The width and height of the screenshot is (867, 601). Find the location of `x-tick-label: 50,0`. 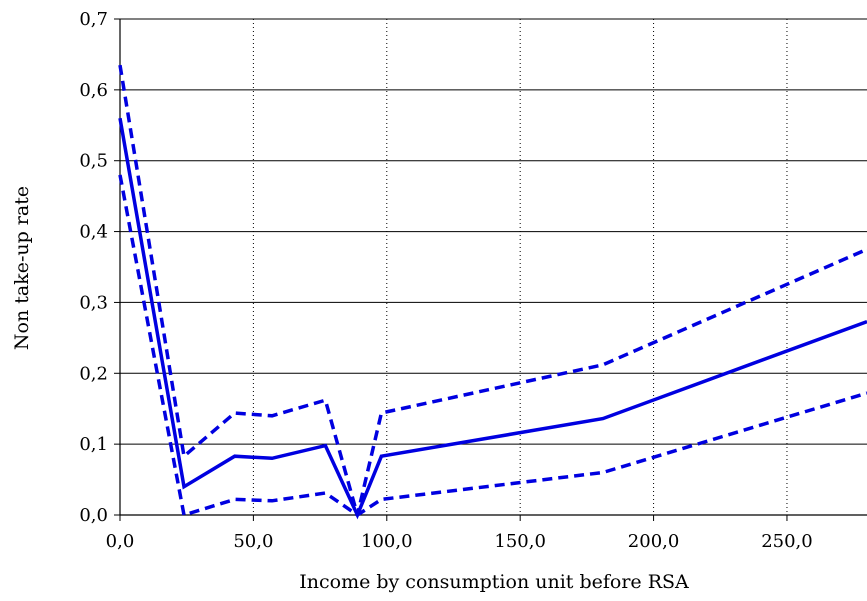

x-tick-label: 50,0 is located at coordinates (253, 541).